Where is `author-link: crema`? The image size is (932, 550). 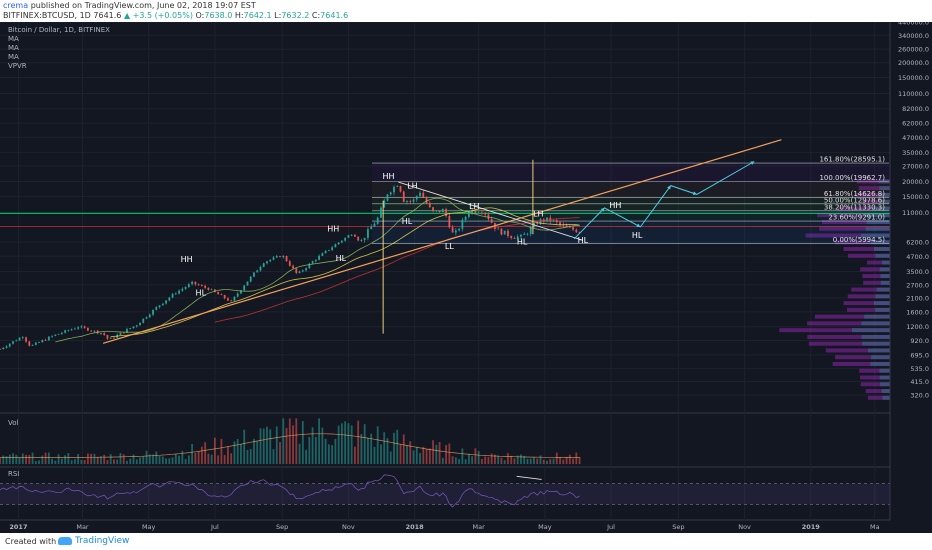
author-link: crema is located at coordinates (16, 5).